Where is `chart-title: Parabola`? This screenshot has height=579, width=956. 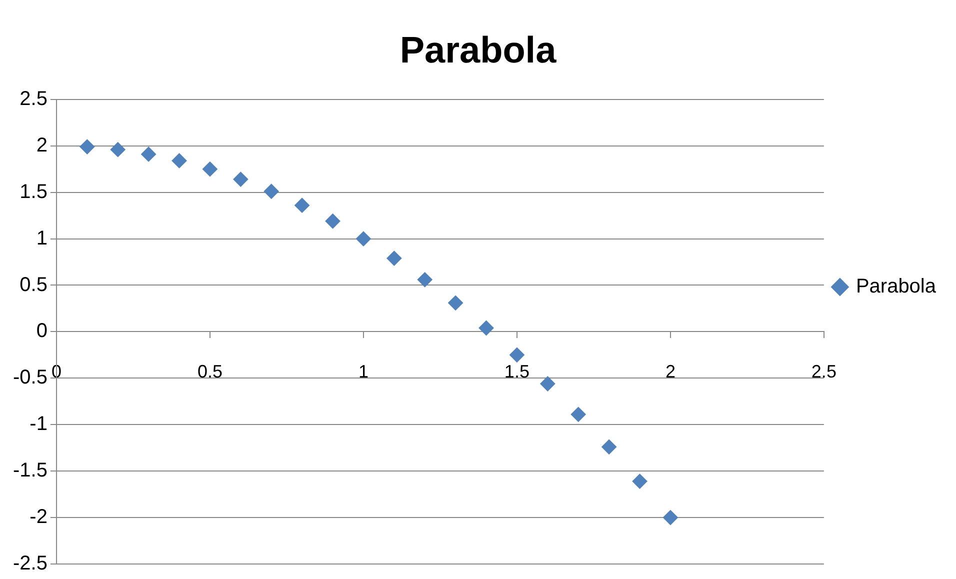 chart-title: Parabola is located at coordinates (478, 49).